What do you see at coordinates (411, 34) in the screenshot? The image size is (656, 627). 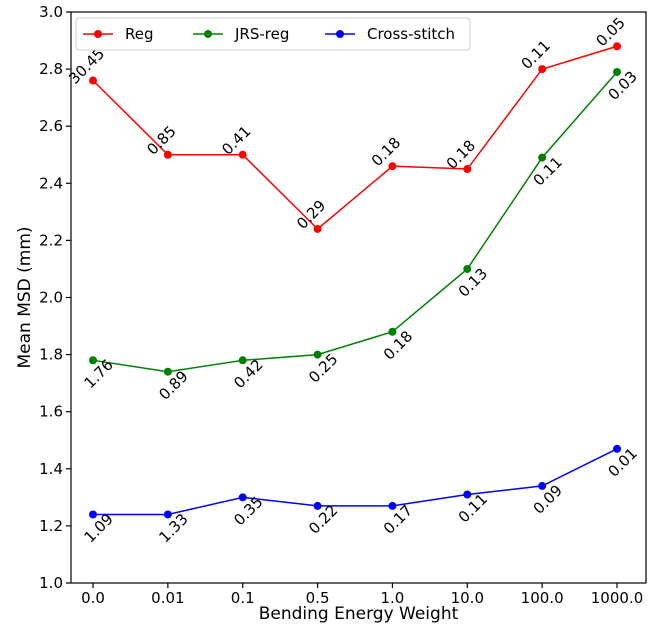 I see `legend-label-cross-stitch: Cross-stitch` at bounding box center [411, 34].